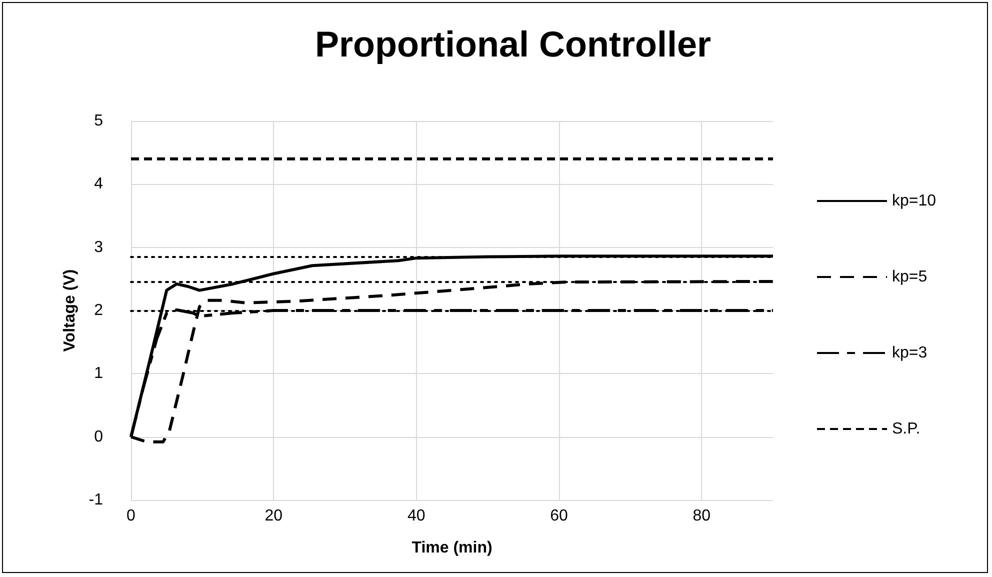 This screenshot has width=992, height=577. I want to click on legend-label: kp=5, so click(910, 277).